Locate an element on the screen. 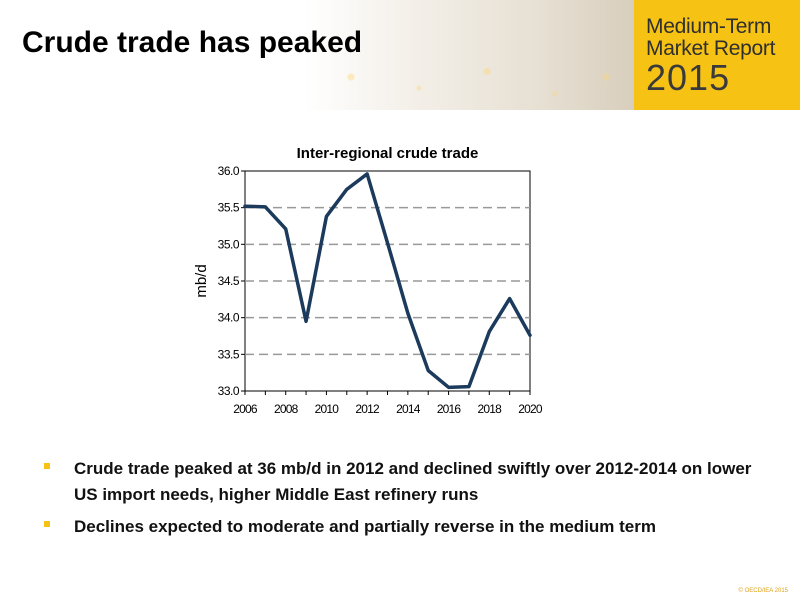 The image size is (800, 600). y-tick-label: 33.5 is located at coordinates (229, 354).